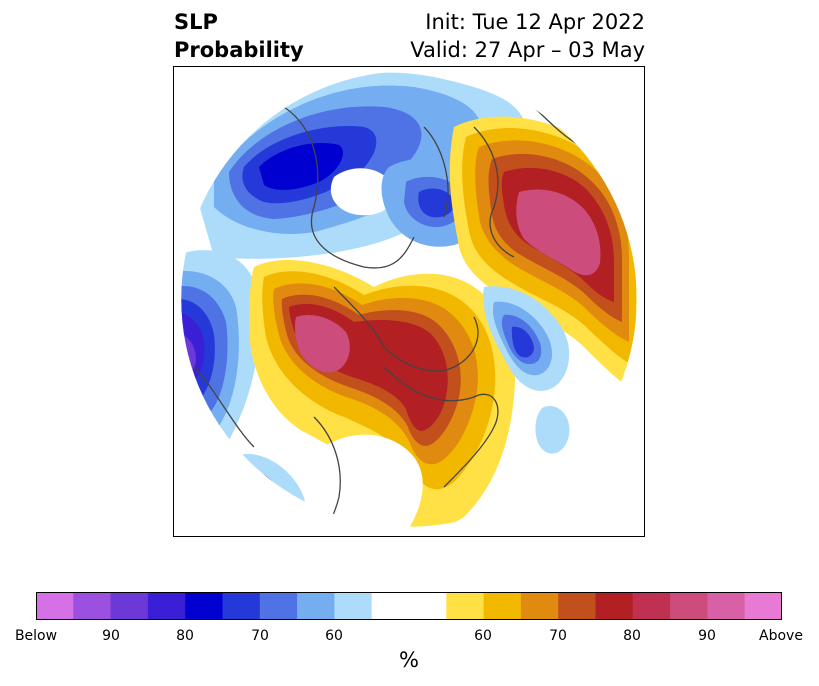  Describe the element at coordinates (558, 636) in the screenshot. I see `cbar-label-above-70: 70` at that location.